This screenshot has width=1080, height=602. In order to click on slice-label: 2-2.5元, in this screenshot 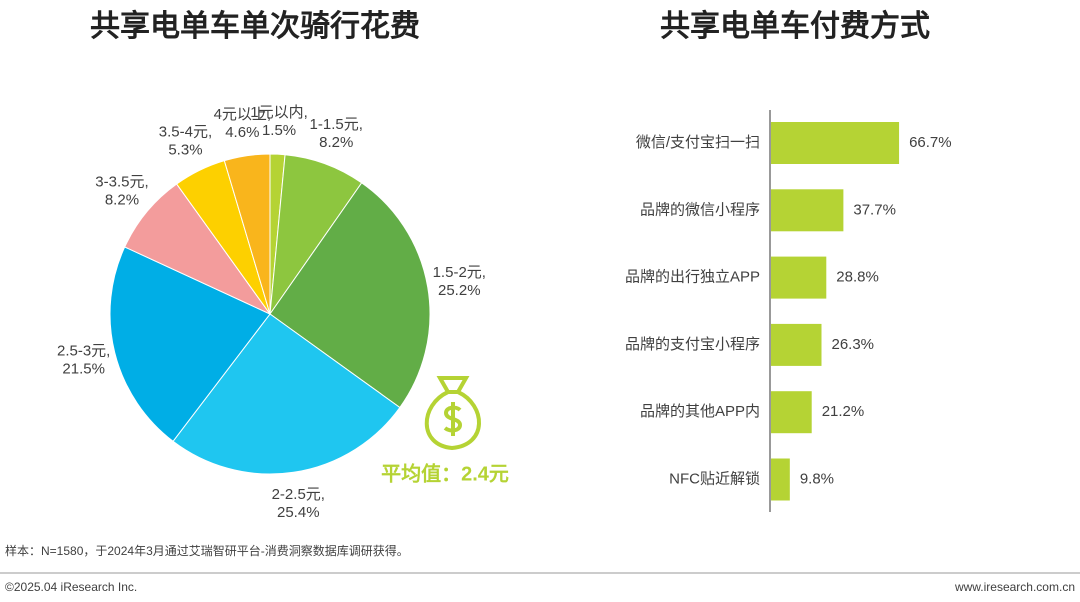, I will do `click(298, 494)`.